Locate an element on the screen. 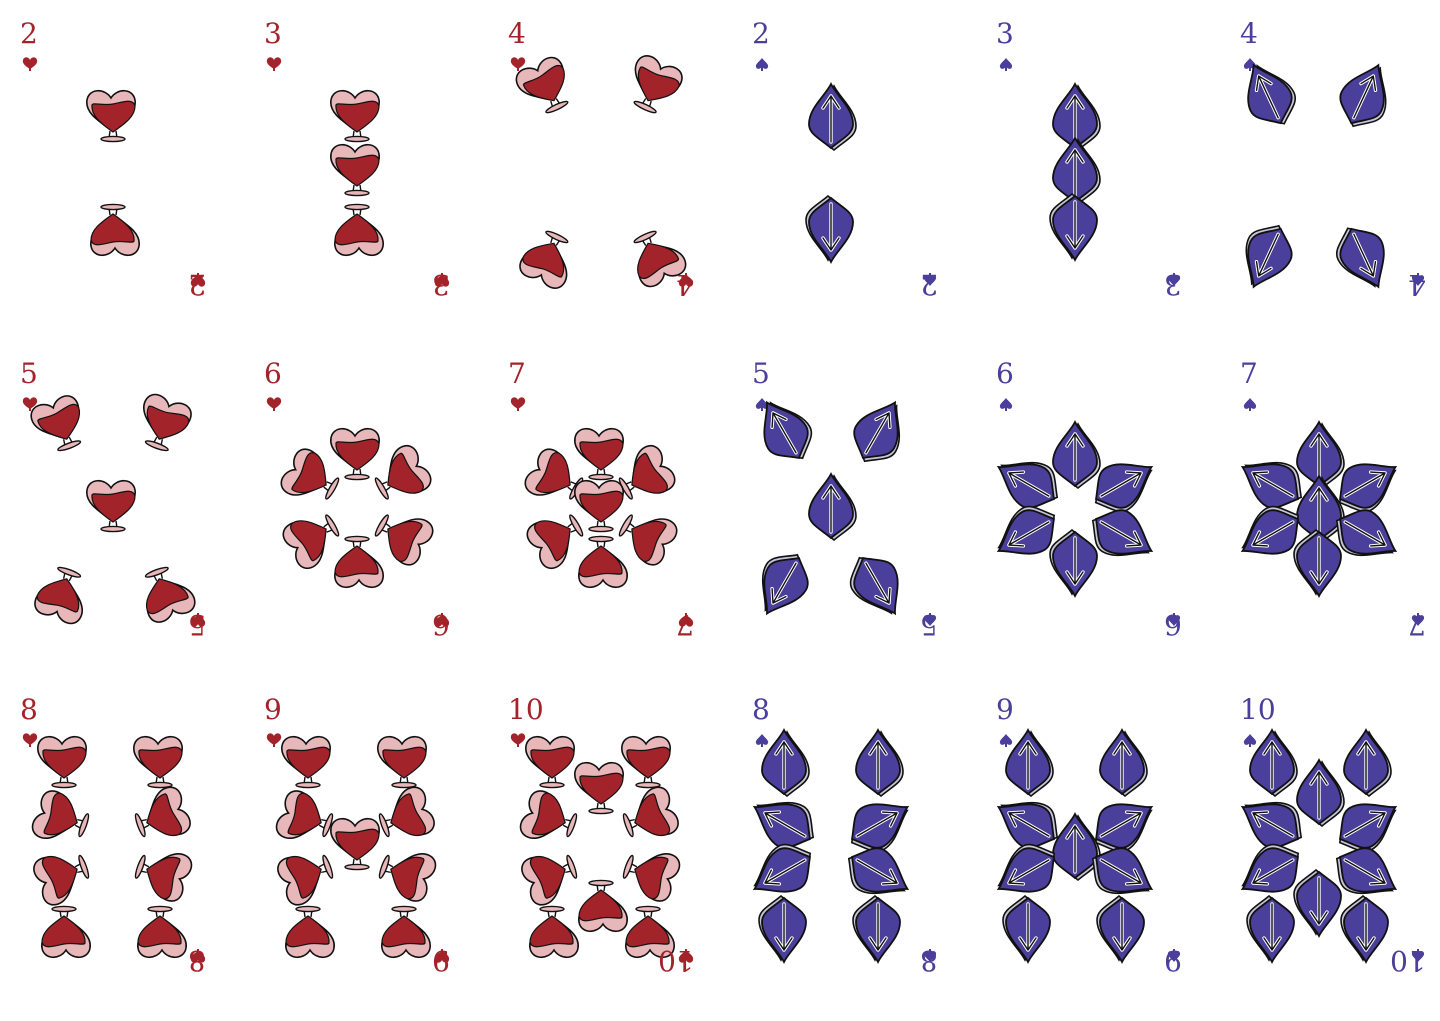 Image resolution: width=1440 pixels, height=1021 pixels. rank-label-top: 8 is located at coordinates (761, 709).